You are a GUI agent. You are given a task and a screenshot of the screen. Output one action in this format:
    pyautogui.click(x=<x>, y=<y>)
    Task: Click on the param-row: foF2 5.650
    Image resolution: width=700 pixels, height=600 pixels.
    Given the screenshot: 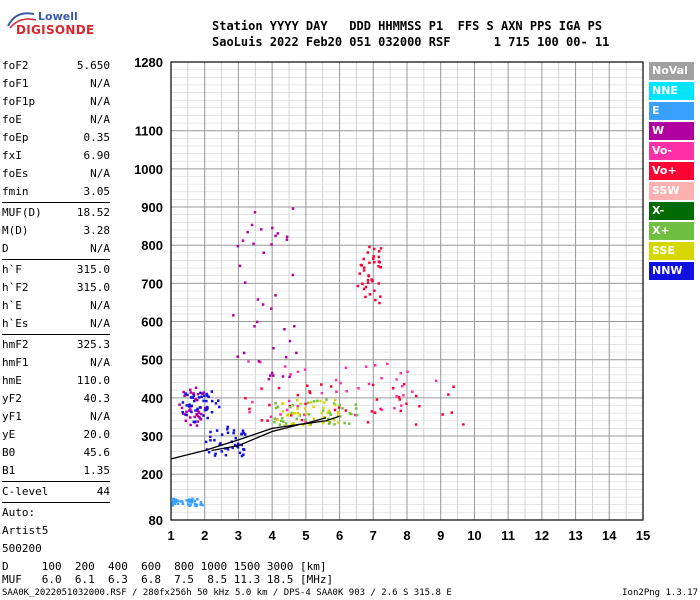 What is the action you would take?
    pyautogui.click(x=56, y=66)
    